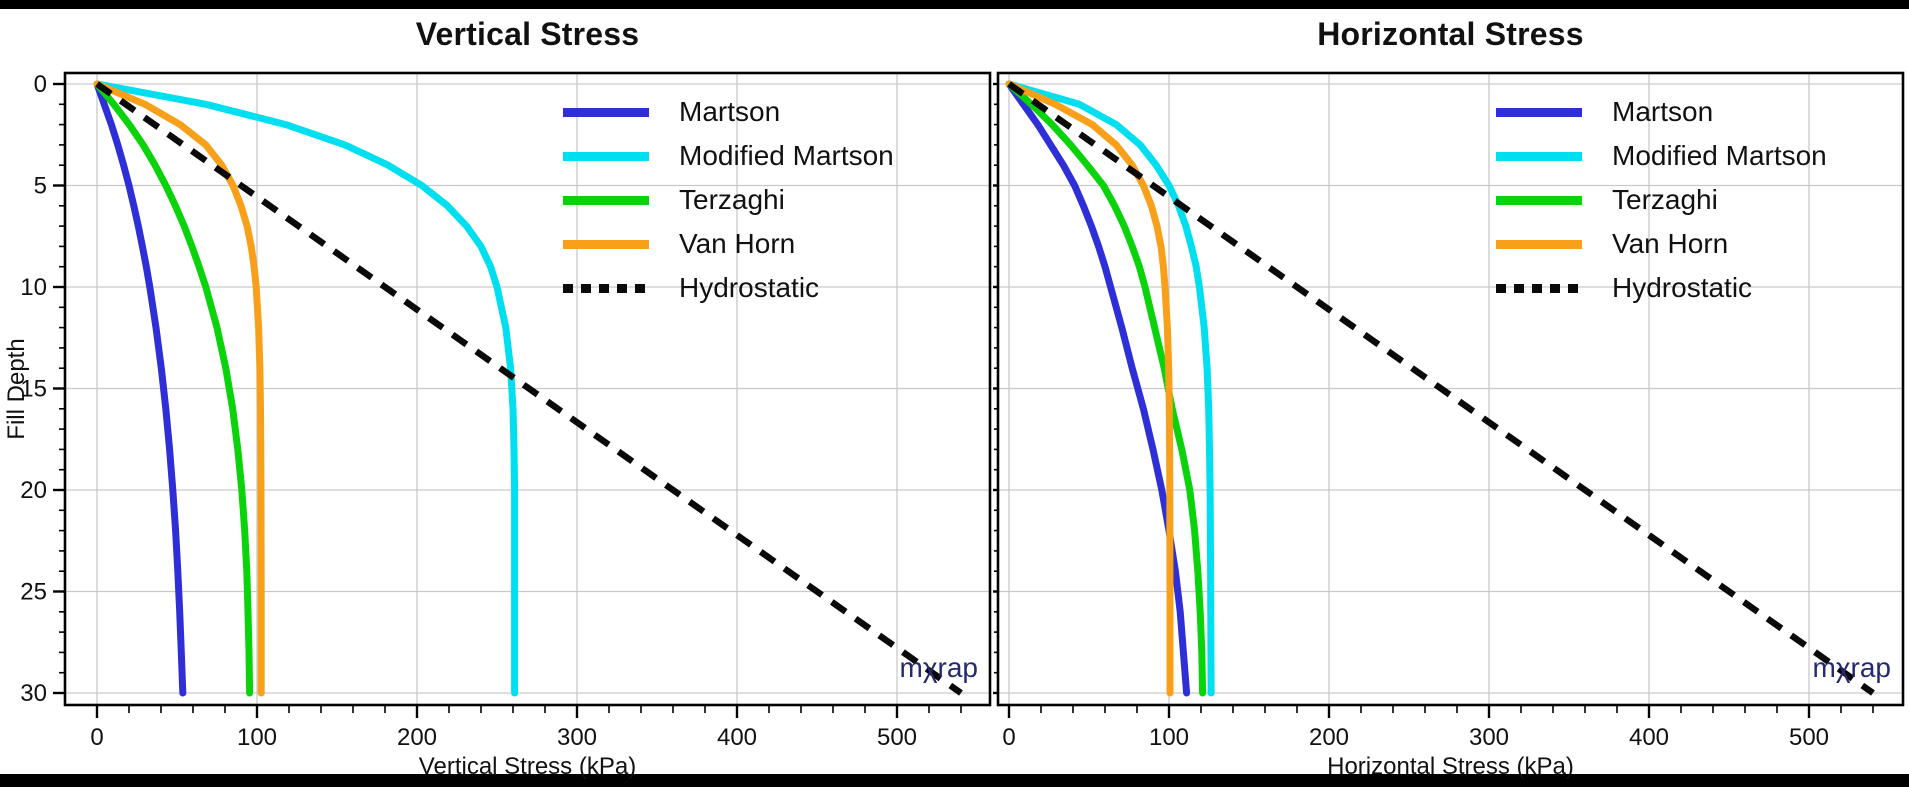 The width and height of the screenshot is (1909, 787). What do you see at coordinates (33, 287) in the screenshot?
I see `y-tick-label: 10` at bounding box center [33, 287].